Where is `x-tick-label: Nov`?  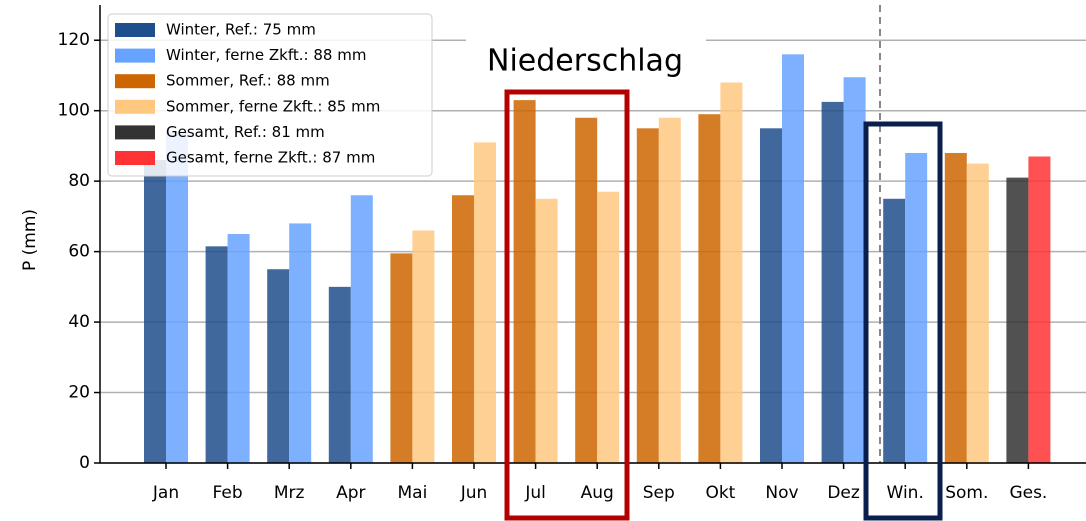
x-tick-label: Nov is located at coordinates (781, 493).